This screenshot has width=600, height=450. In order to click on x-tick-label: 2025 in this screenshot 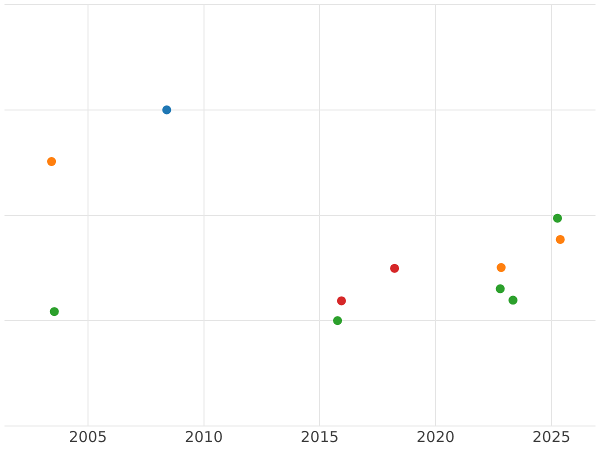, I will do `click(551, 437)`.